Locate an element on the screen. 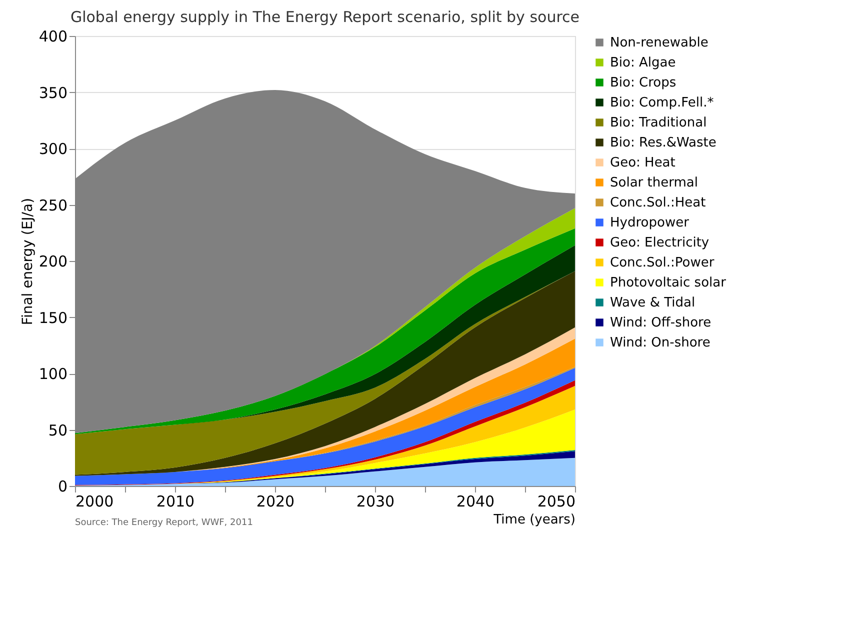  y-tick-label: 300 is located at coordinates (53, 149).